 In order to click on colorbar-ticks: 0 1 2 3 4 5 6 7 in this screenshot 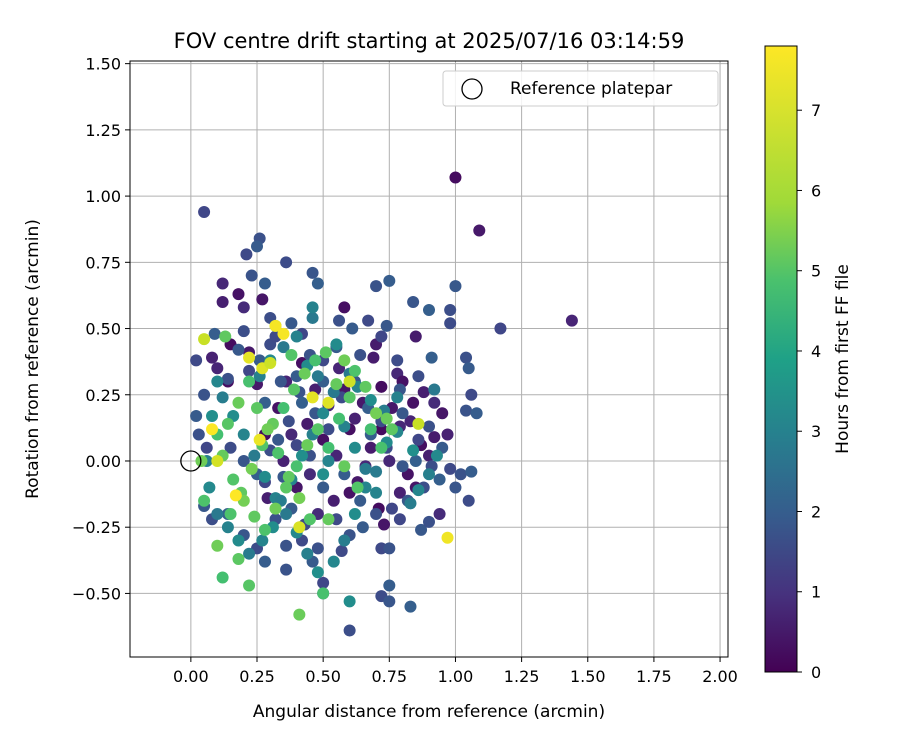, I will do `click(809, 391)`.